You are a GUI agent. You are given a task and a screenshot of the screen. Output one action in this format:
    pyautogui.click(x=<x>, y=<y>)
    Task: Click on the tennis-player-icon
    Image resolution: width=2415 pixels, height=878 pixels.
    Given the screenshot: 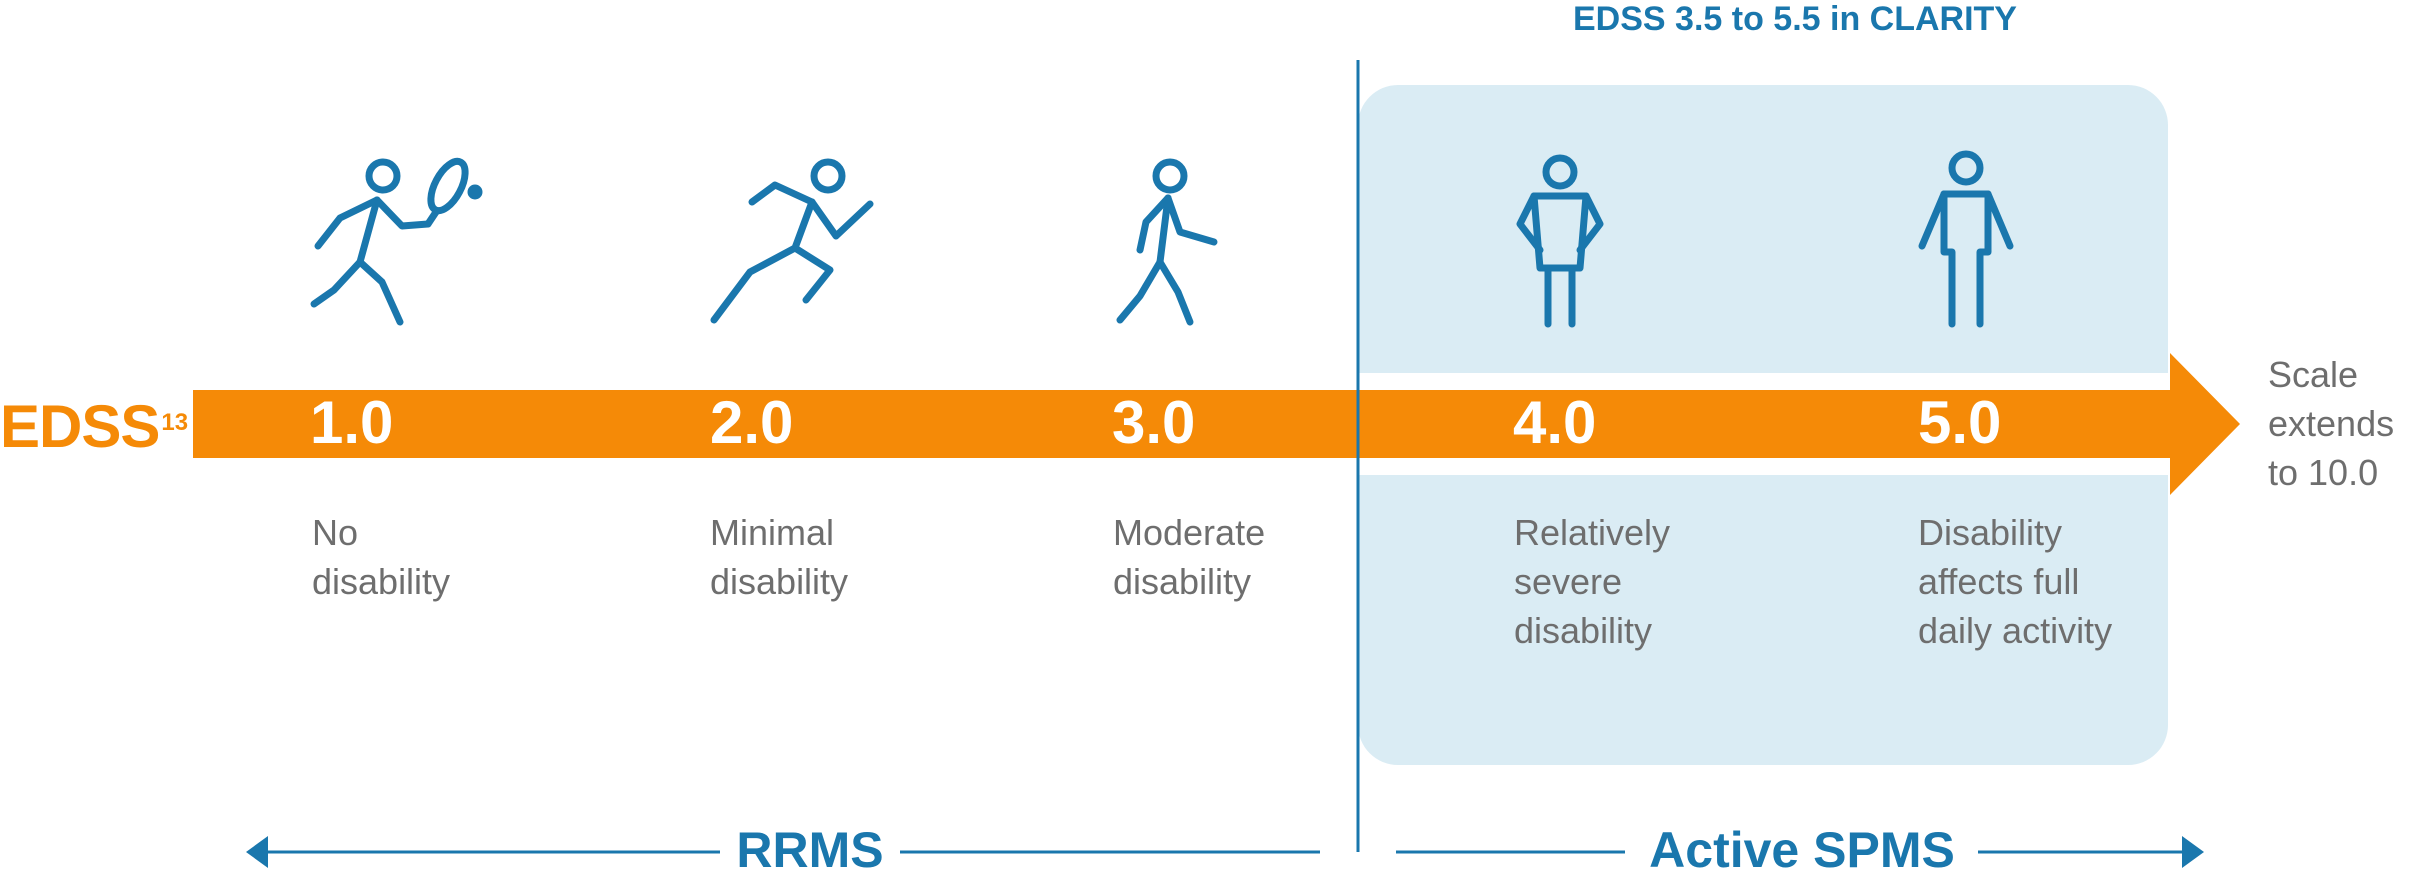 What is the action you would take?
    pyautogui.click(x=396, y=241)
    